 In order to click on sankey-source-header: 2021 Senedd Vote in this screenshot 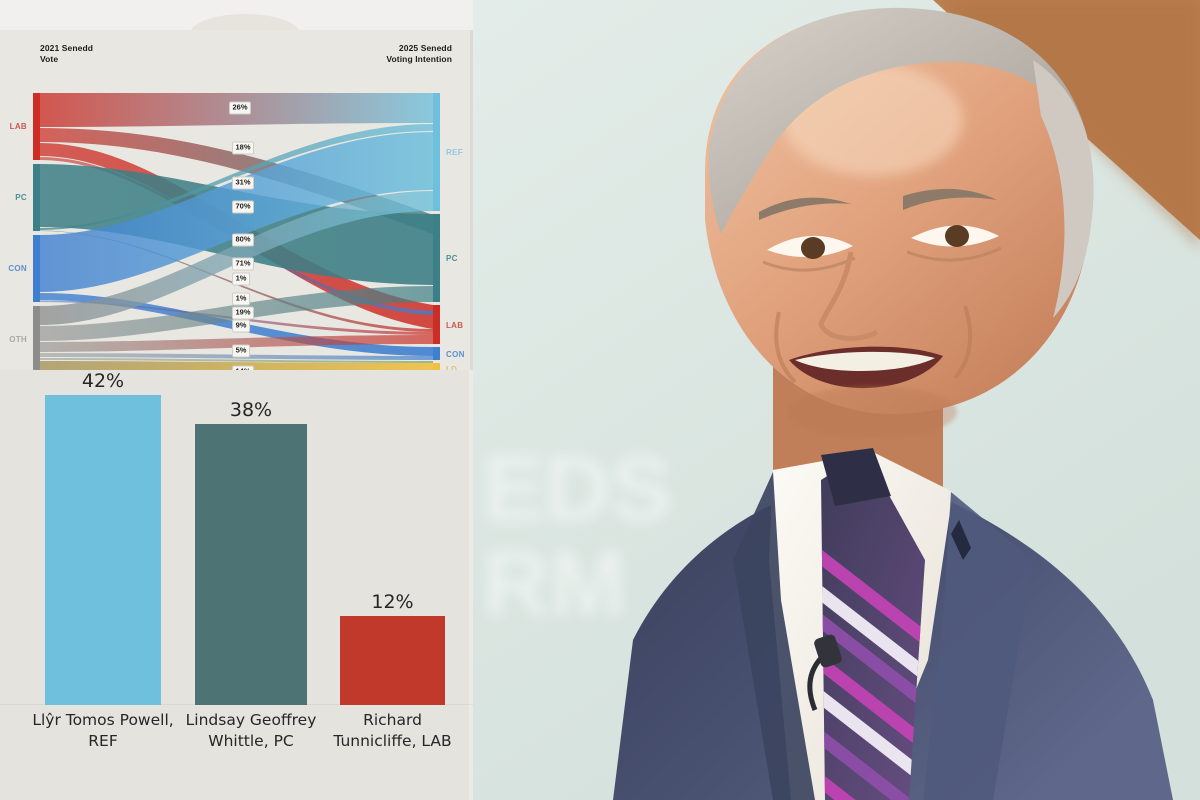, I will do `click(66, 54)`.